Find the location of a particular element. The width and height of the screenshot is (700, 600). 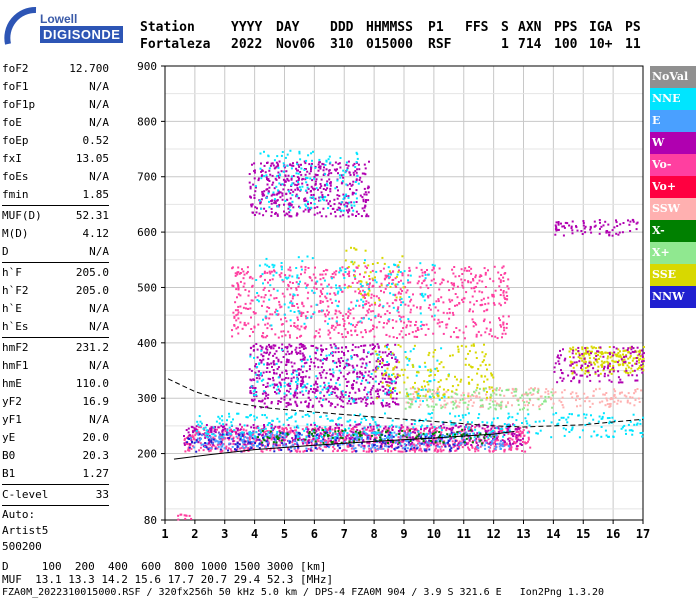

param-row: hmE 110.0 is located at coordinates (55, 384).